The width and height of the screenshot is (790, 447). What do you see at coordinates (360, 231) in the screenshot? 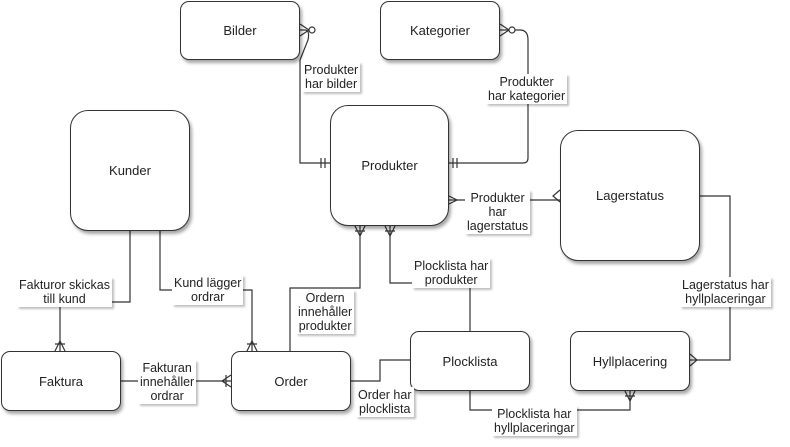
I see `crowfoot-produkter-order` at bounding box center [360, 231].